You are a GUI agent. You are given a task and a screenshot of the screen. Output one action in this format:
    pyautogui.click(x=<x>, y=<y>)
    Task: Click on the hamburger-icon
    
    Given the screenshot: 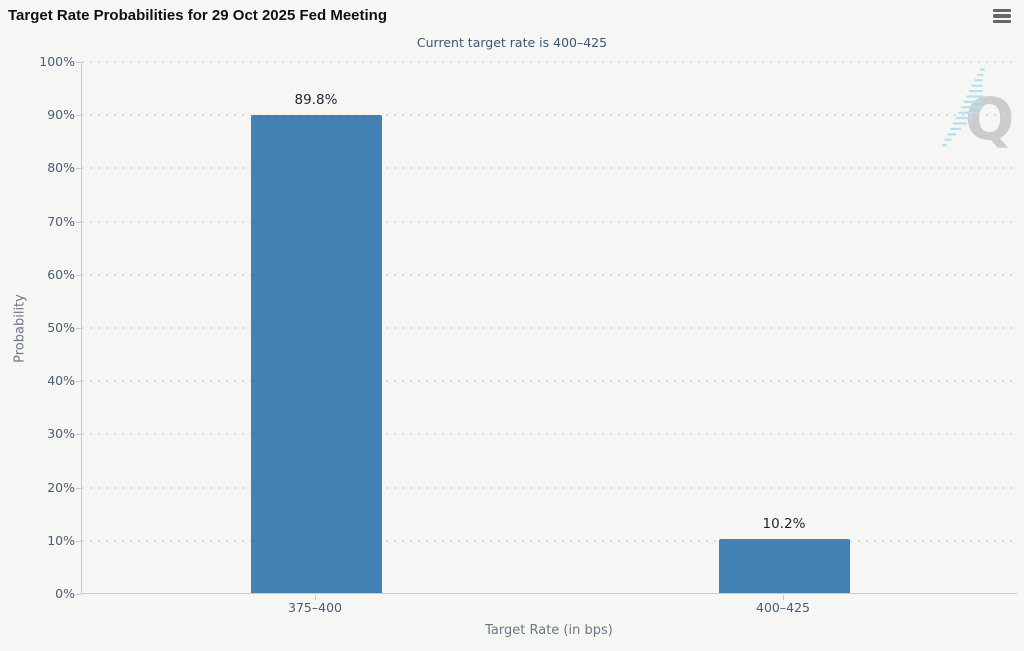 What is the action you would take?
    pyautogui.click(x=1003, y=16)
    